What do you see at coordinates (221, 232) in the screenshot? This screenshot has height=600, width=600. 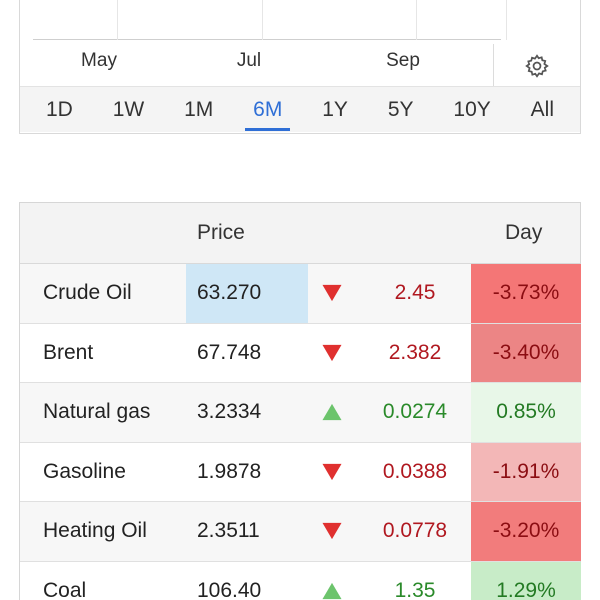 I see `column-header-price: Price` at bounding box center [221, 232].